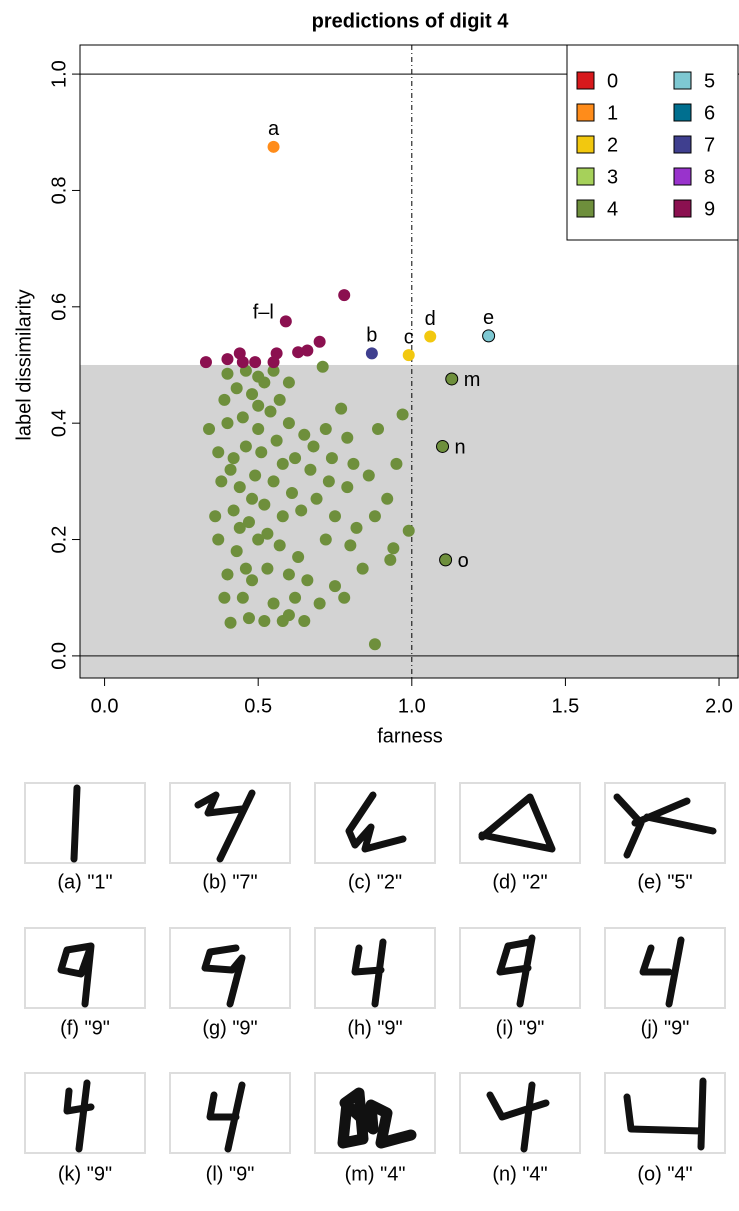 The image size is (739, 1211). I want to click on legend: 0 1 2 3 4 5 6 7 8 9, so click(652, 142).